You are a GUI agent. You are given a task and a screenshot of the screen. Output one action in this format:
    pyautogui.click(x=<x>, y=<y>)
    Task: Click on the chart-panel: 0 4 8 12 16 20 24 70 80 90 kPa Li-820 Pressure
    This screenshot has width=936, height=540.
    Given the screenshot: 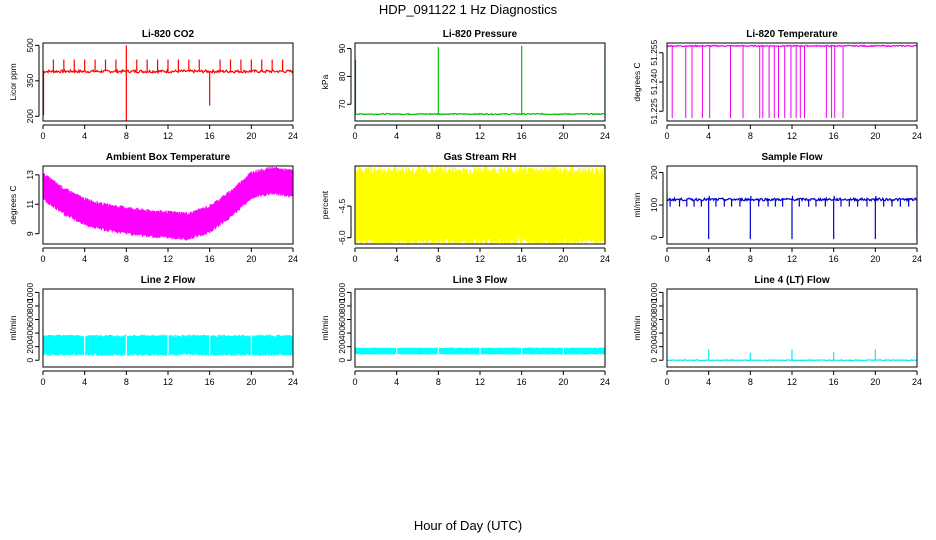 What is the action you would take?
    pyautogui.click(x=465, y=85)
    